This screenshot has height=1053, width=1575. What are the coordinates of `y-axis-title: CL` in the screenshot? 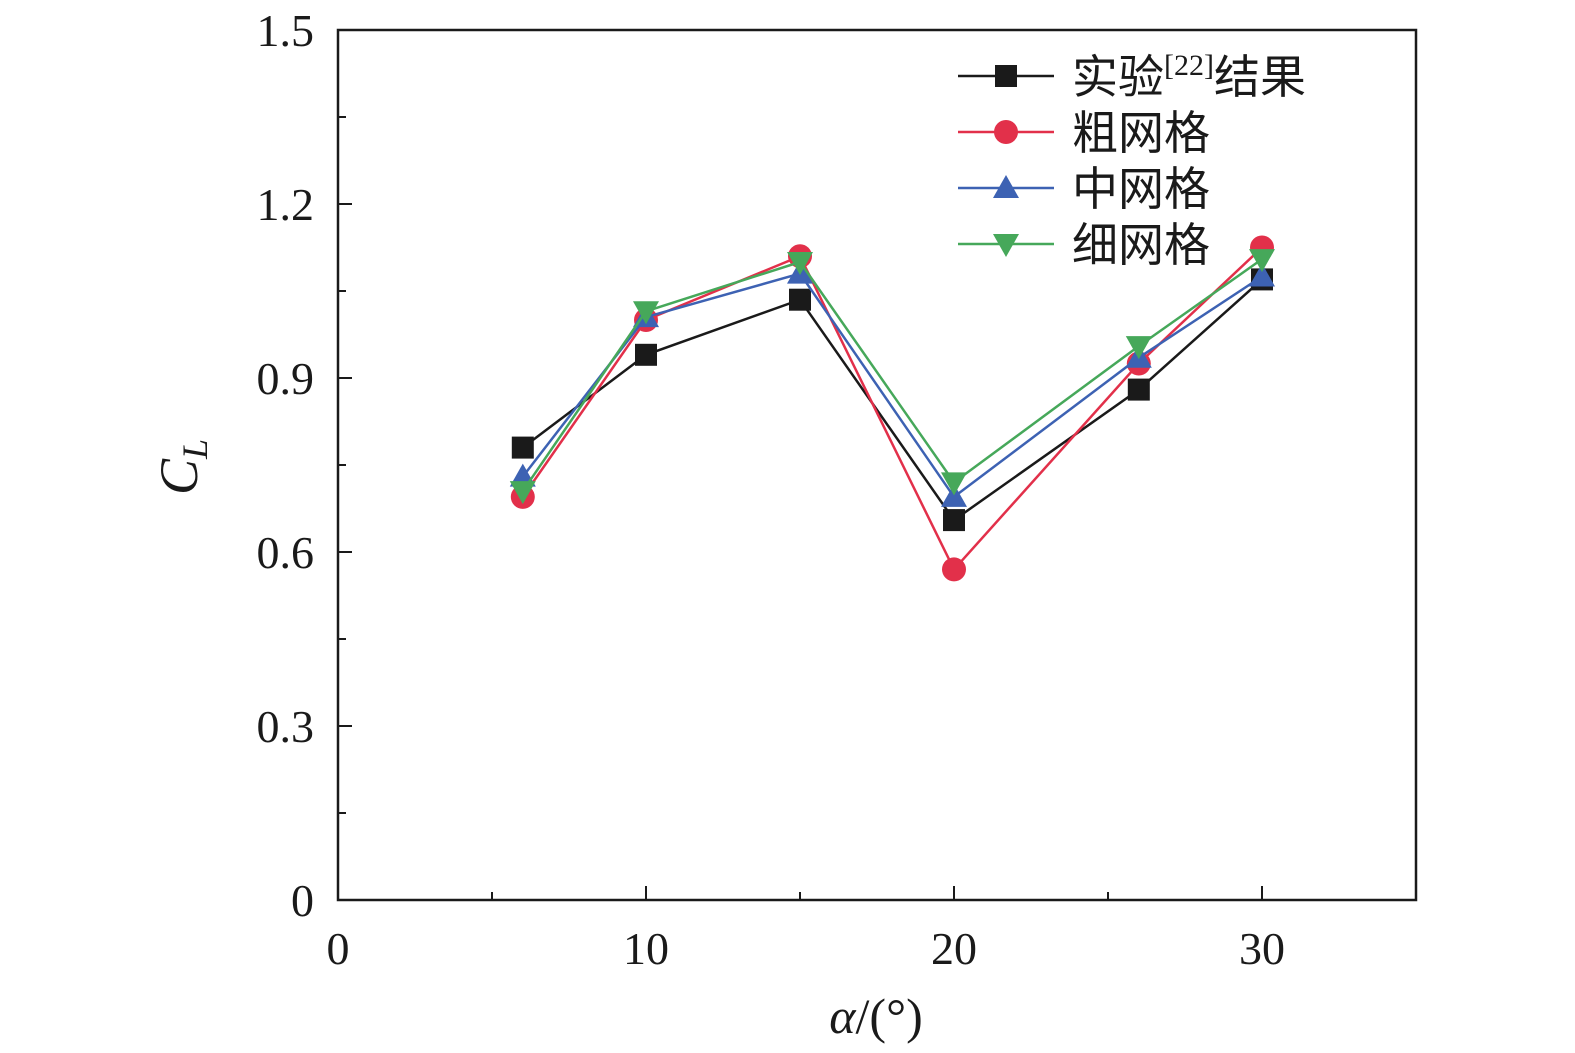 It's located at (182, 467).